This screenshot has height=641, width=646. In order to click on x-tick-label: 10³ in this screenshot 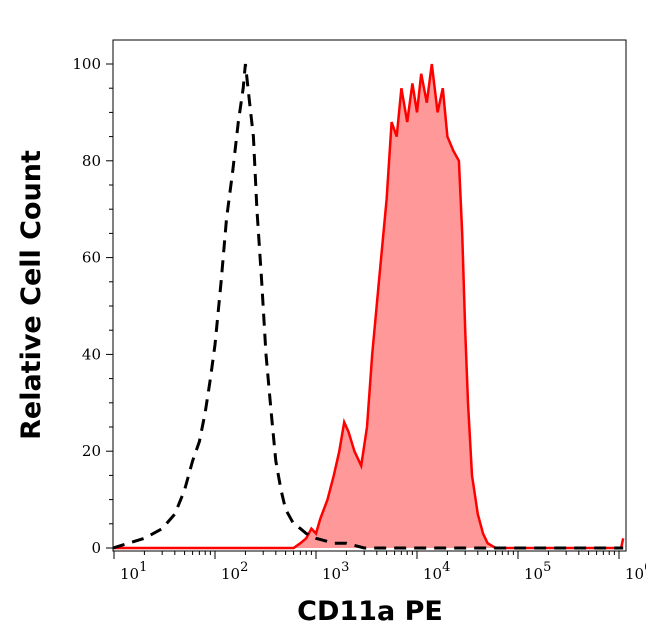, I will do `click(335, 571)`.